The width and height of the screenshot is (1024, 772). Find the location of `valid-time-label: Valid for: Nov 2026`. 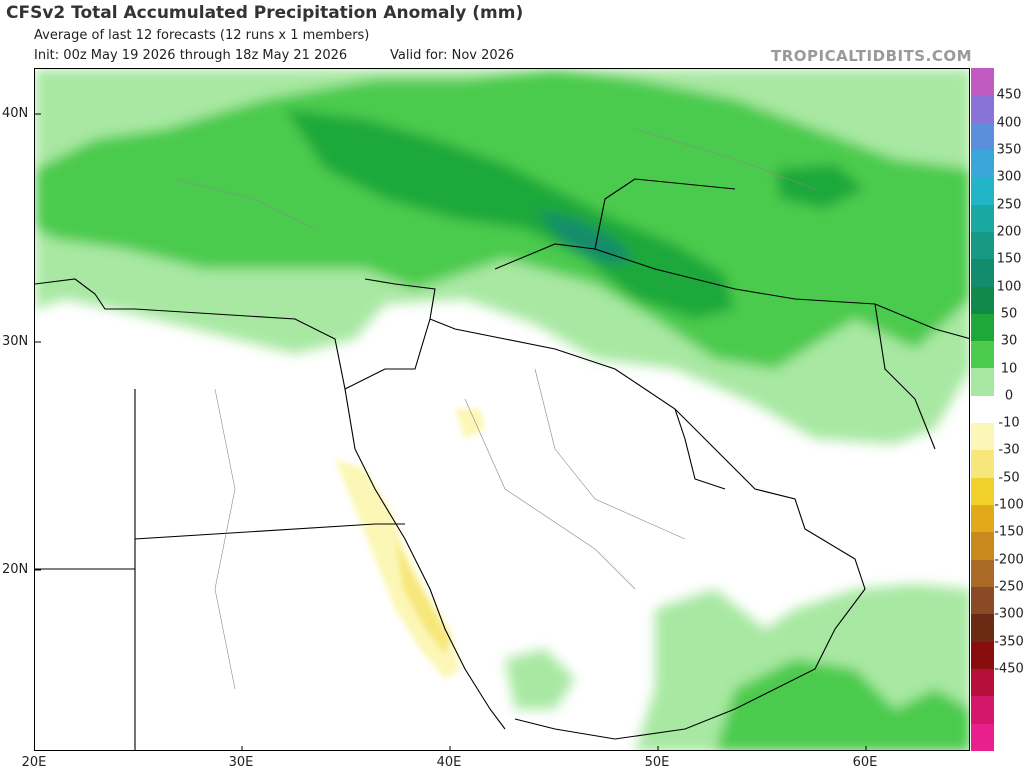

valid-time-label: Valid for: Nov 2026 is located at coordinates (452, 55).